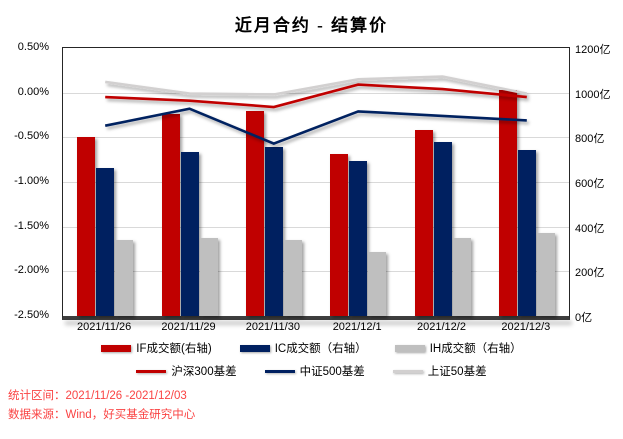 The width and height of the screenshot is (623, 439). Describe the element at coordinates (320, 349) in the screenshot. I see `legend-label: IC成交额（右轴）` at that location.